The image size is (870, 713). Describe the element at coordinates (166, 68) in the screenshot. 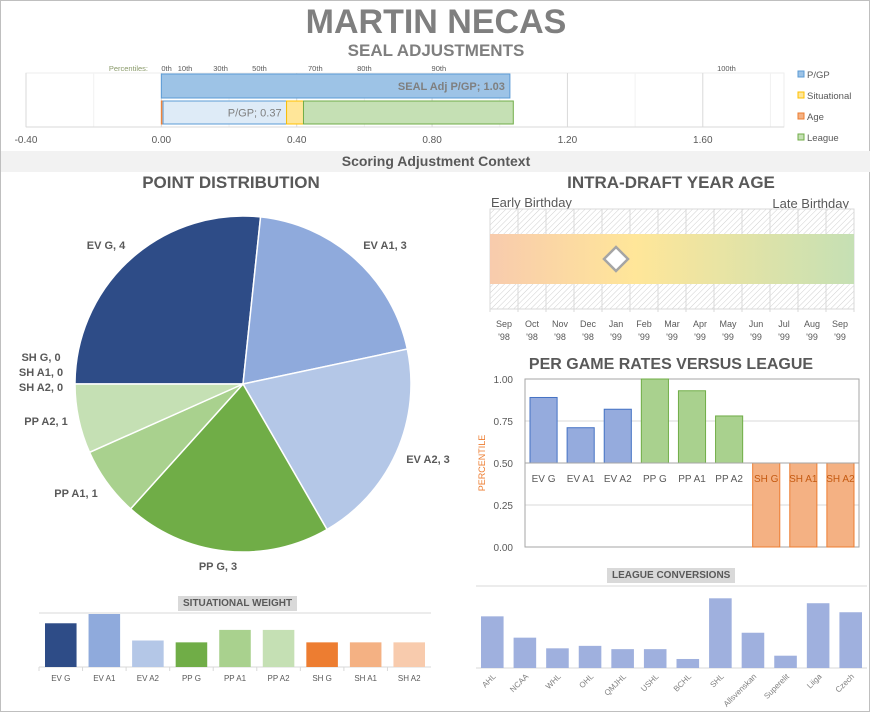

I see `percentile-tick-0th: 0th` at that location.